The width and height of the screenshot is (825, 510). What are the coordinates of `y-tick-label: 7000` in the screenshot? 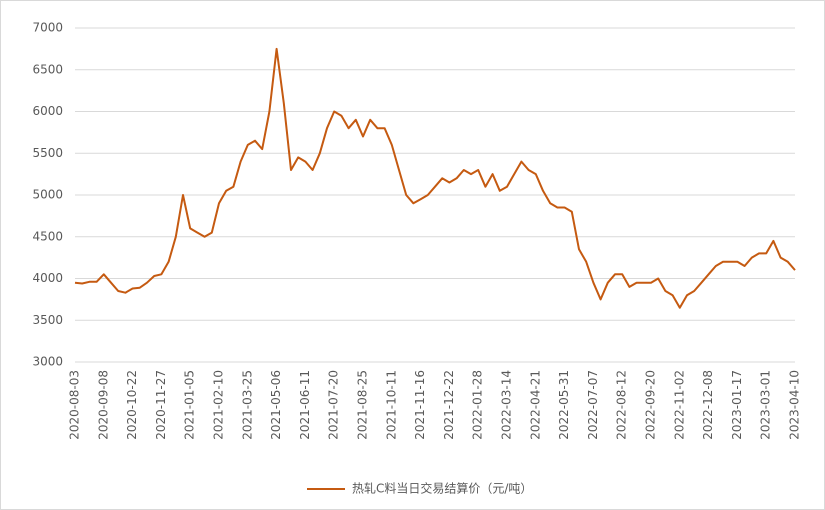 It's located at (47, 28).